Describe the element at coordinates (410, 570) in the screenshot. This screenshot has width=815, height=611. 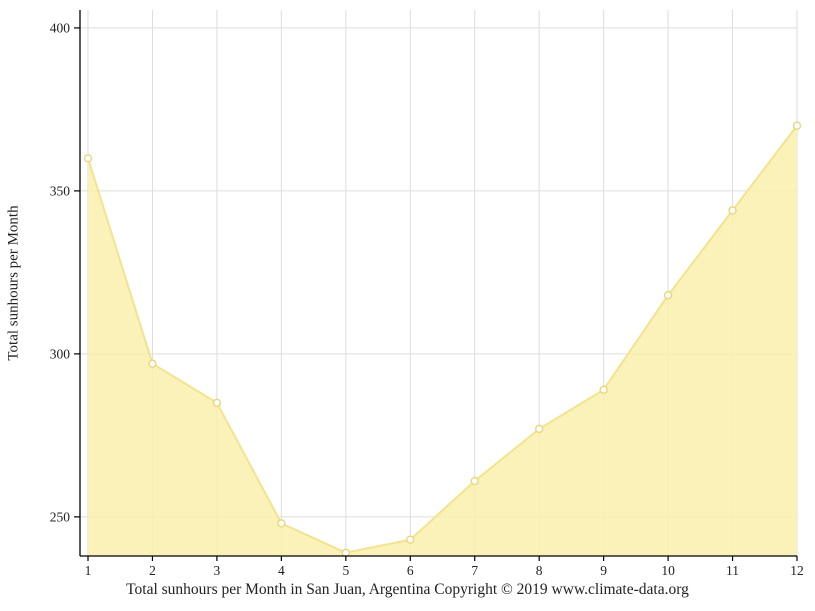
I see `x-tick-label: 6` at that location.